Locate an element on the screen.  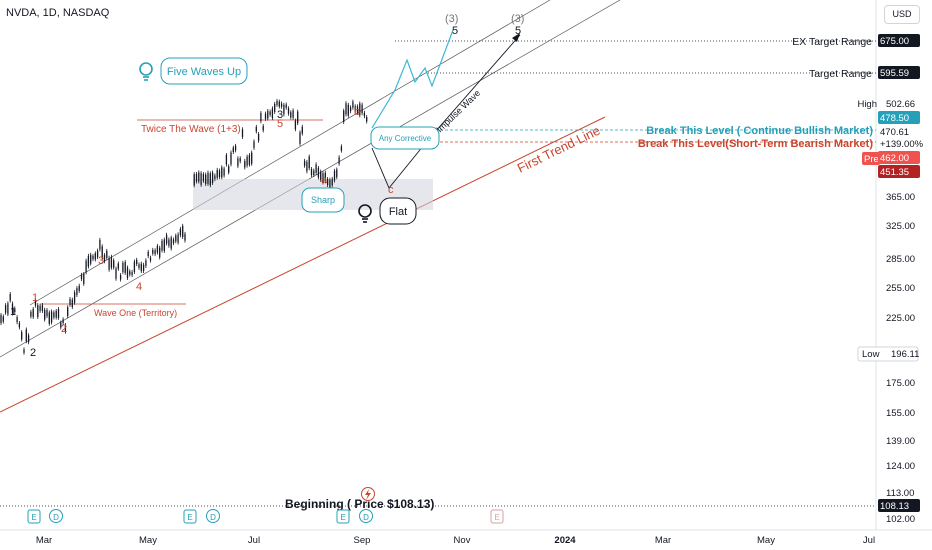
dividend-marker-1: D is located at coordinates (56, 516).